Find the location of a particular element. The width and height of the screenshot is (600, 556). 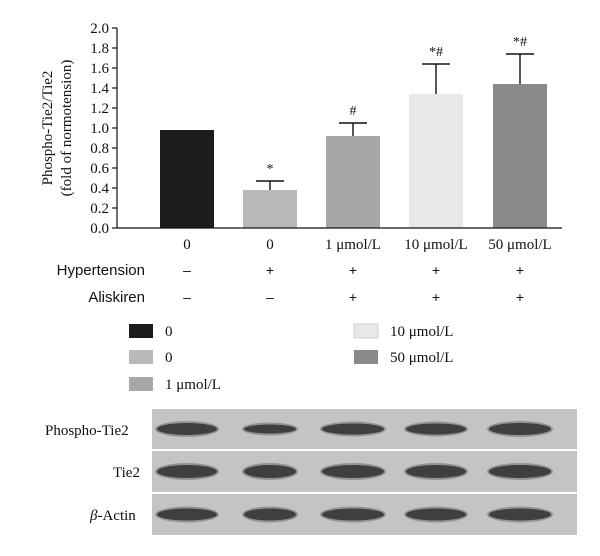

y-axis: 0.0 0.2 0.4 0.6 0.8 1.0 1.2 1.4 1.6 1.8 2.0 is located at coordinates (104, 129).